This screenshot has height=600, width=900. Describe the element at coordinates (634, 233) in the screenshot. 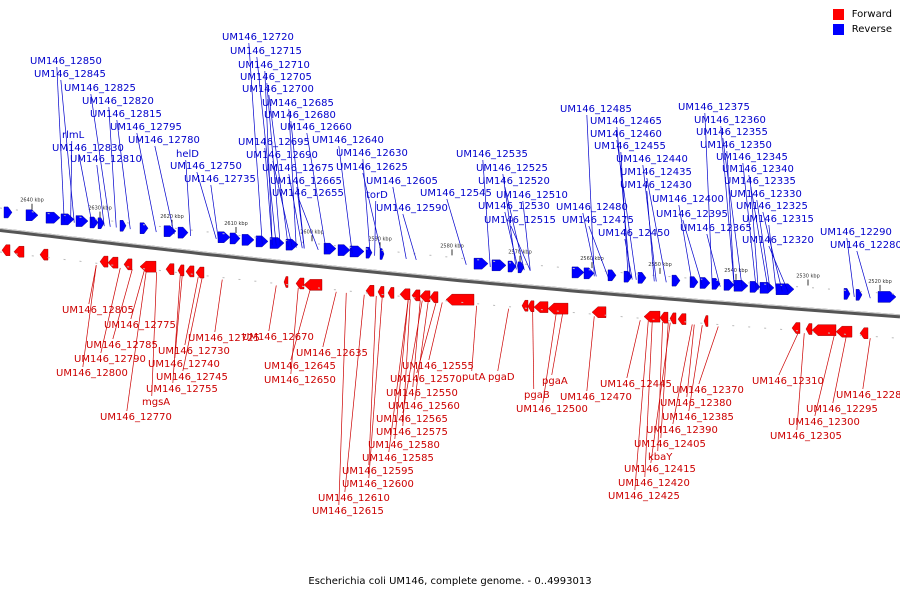

I see `reverse-label-um146-12450: UM146_12450` at that location.